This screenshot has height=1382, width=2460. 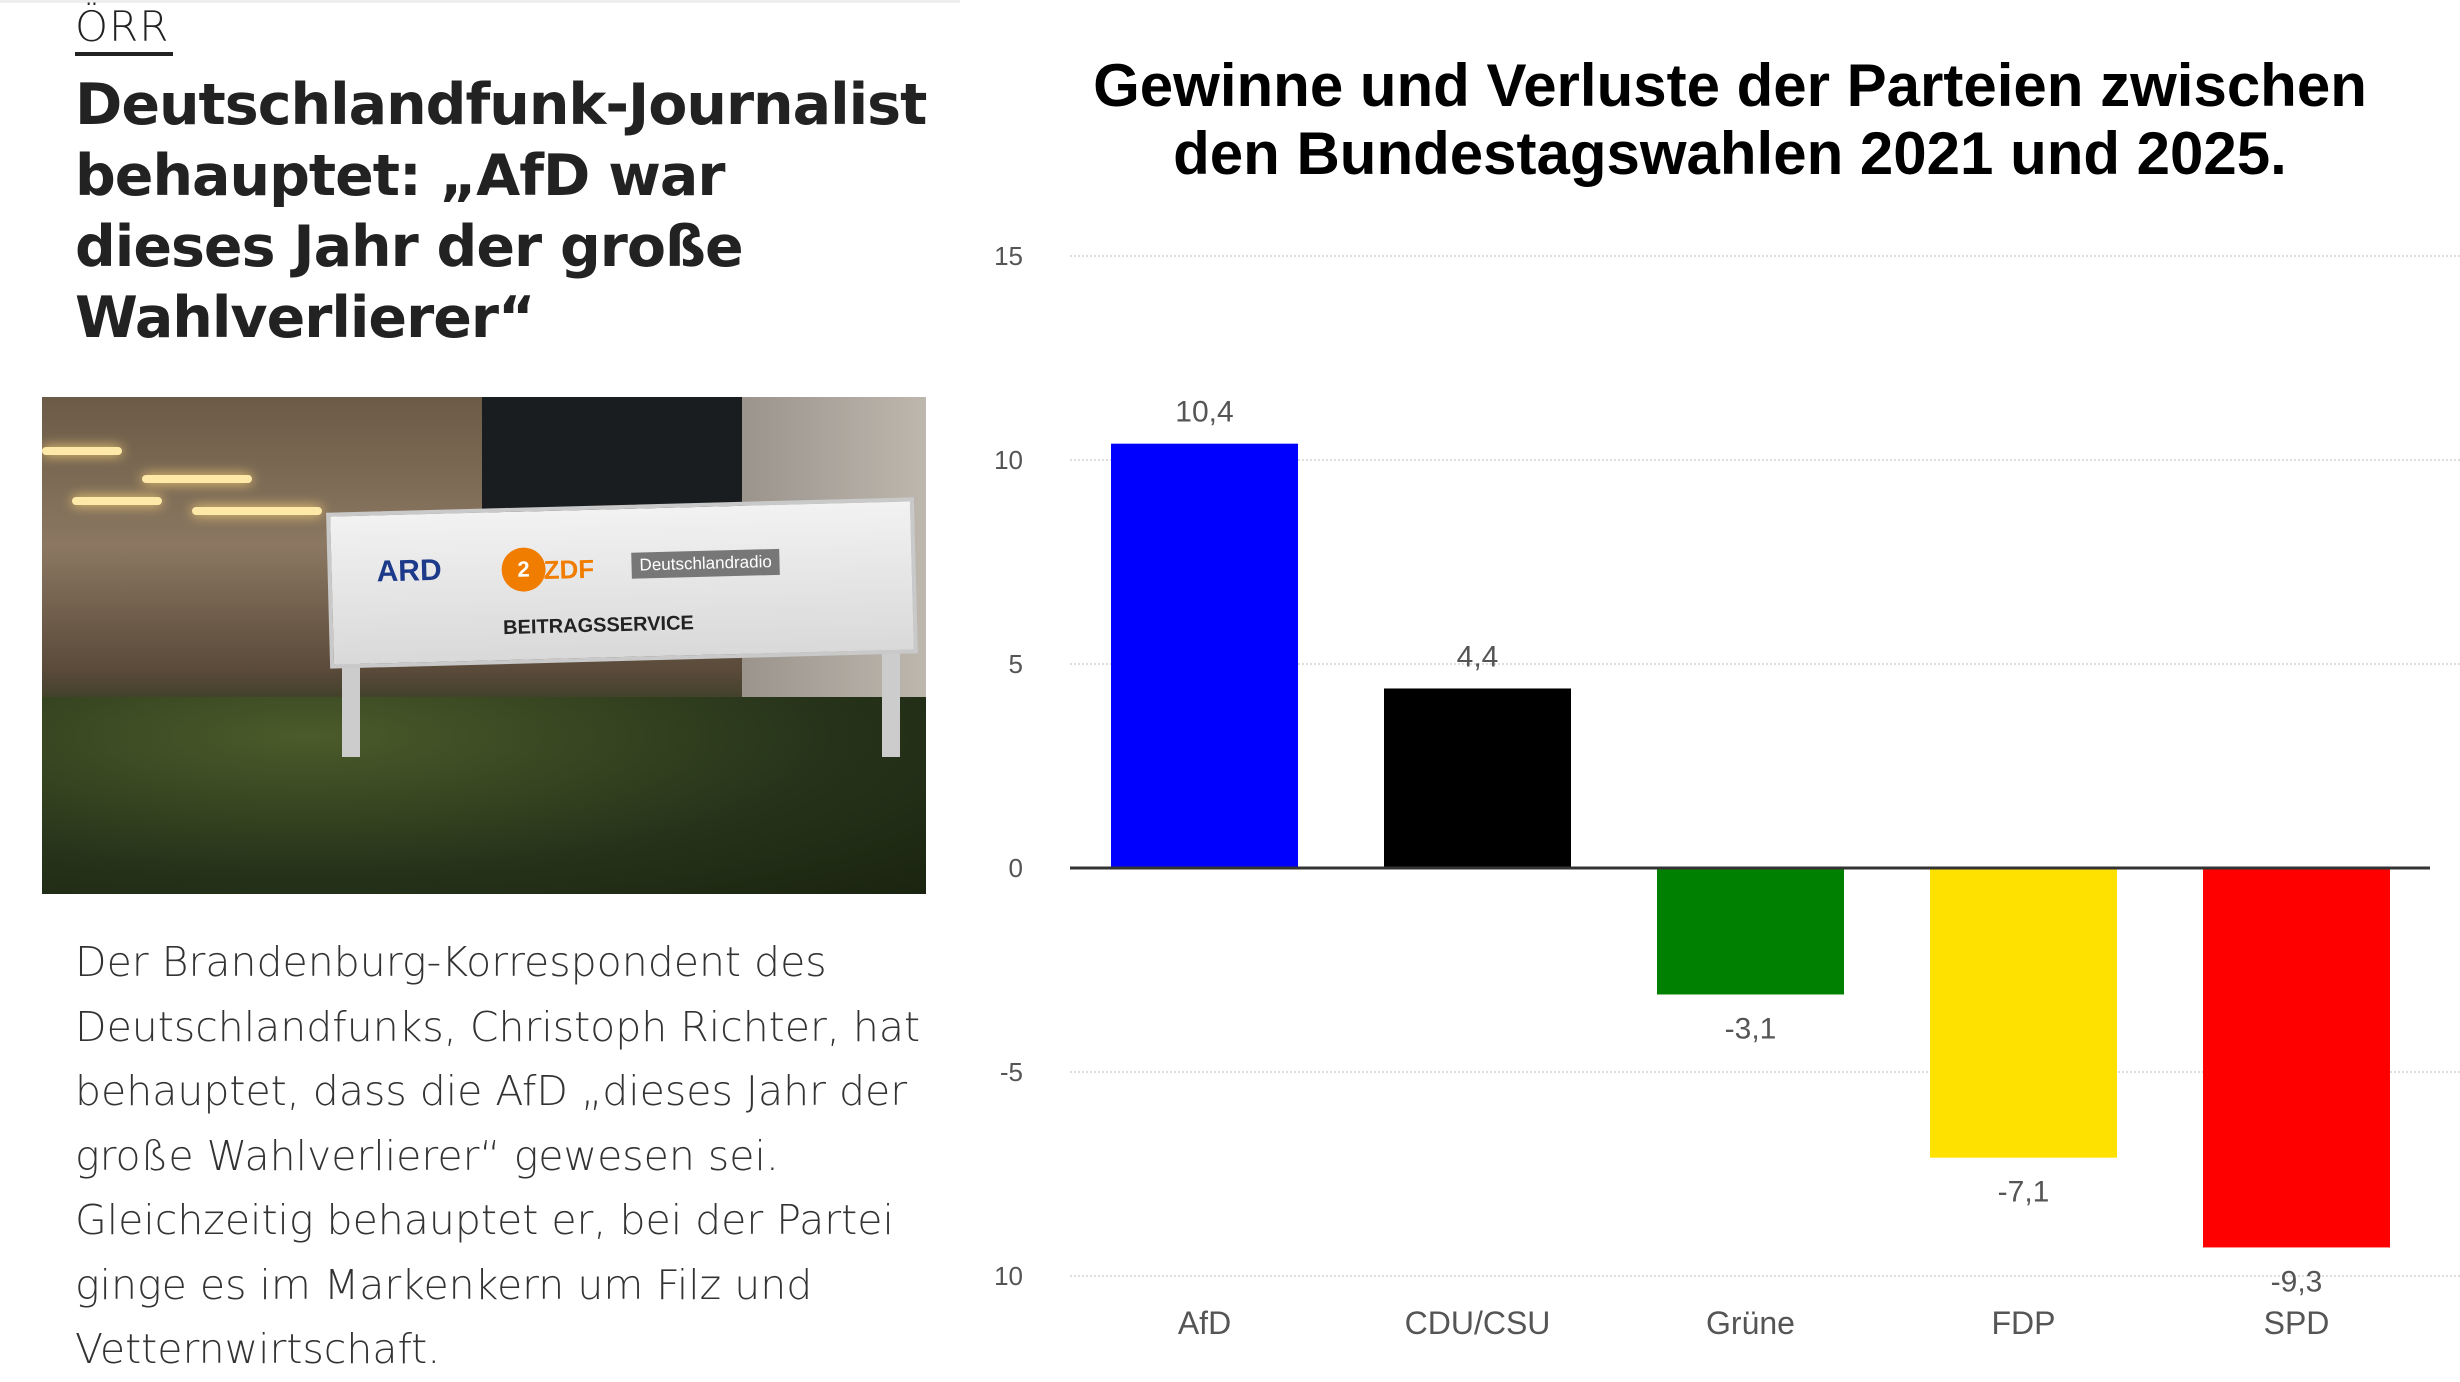 What do you see at coordinates (1477, 778) in the screenshot?
I see `bar-cducsu` at bounding box center [1477, 778].